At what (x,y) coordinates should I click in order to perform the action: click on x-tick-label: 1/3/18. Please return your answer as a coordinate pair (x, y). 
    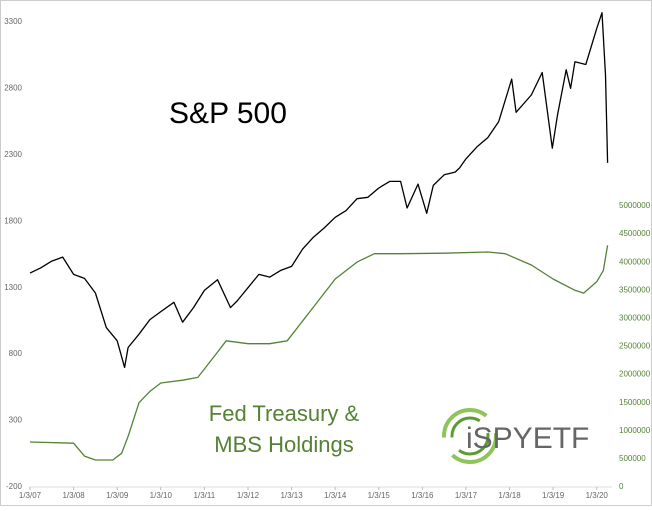
    Looking at the image, I should click on (509, 495).